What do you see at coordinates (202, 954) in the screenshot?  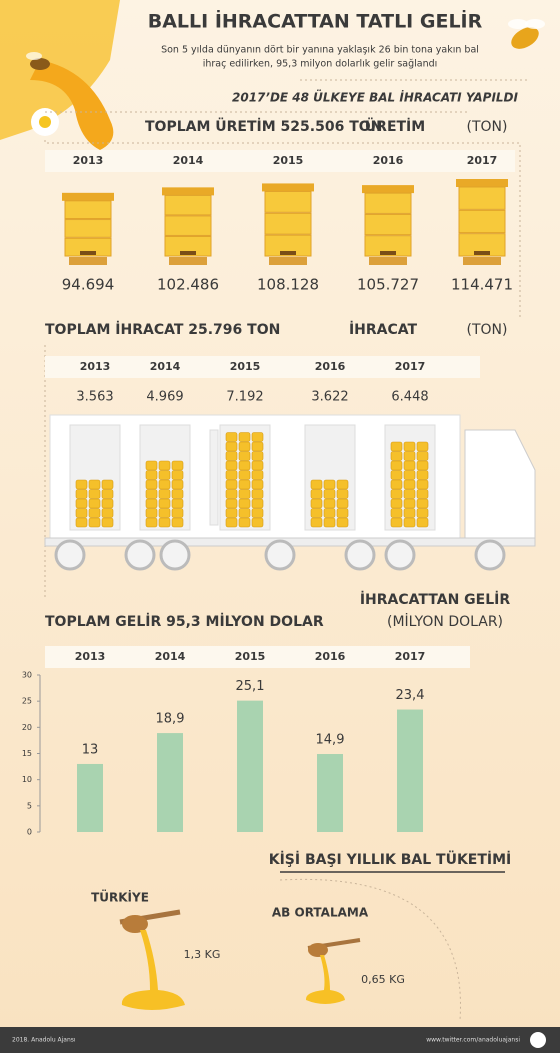 I see `item-amount: 1,3 KG` at bounding box center [202, 954].